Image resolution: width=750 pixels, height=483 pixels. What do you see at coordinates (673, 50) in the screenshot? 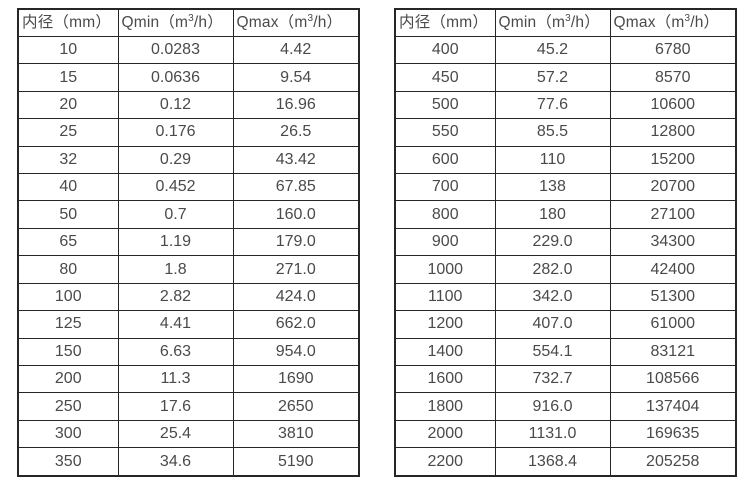
I see `qmax-cell: 6780` at bounding box center [673, 50].